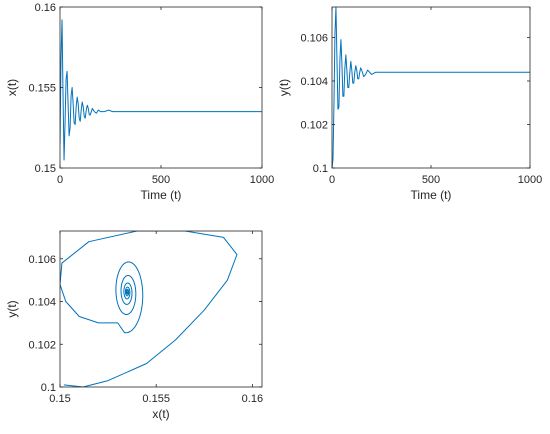 The image size is (550, 434). I want to click on x-tick-label: 0.15, so click(59, 399).